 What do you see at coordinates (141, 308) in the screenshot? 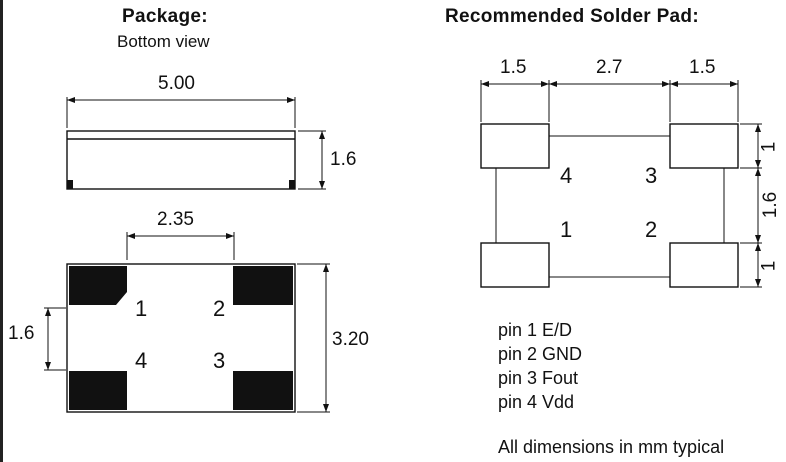
I see `pkg-pin-label-1: 1` at bounding box center [141, 308].